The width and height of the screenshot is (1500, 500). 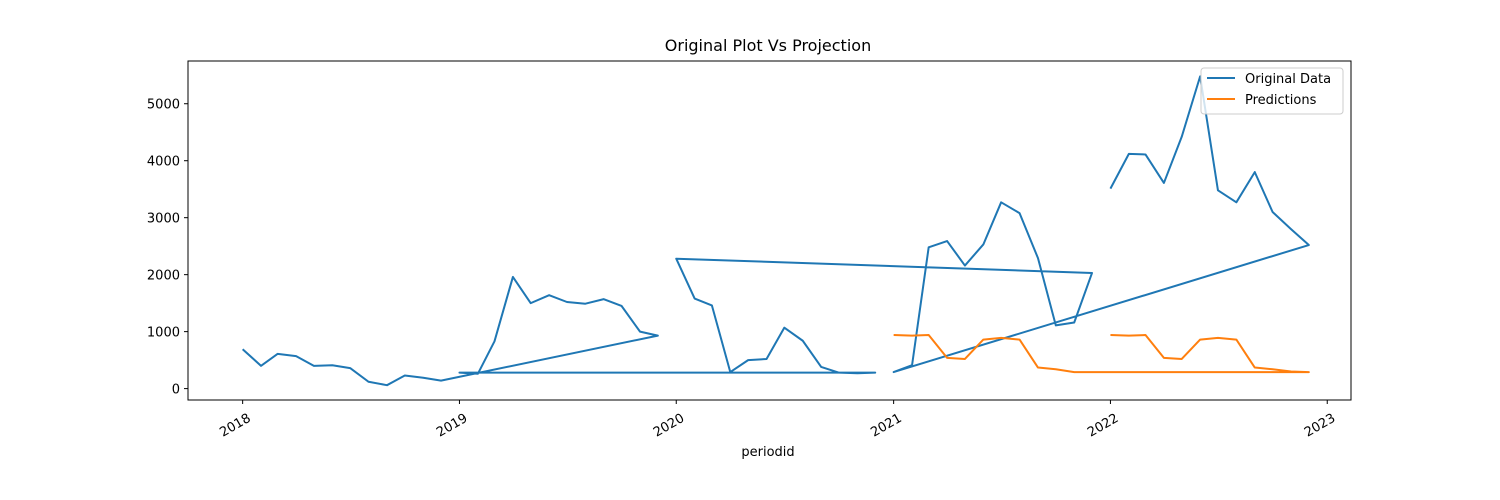 I want to click on x-tick-label-2019: 2019, so click(x=452, y=426).